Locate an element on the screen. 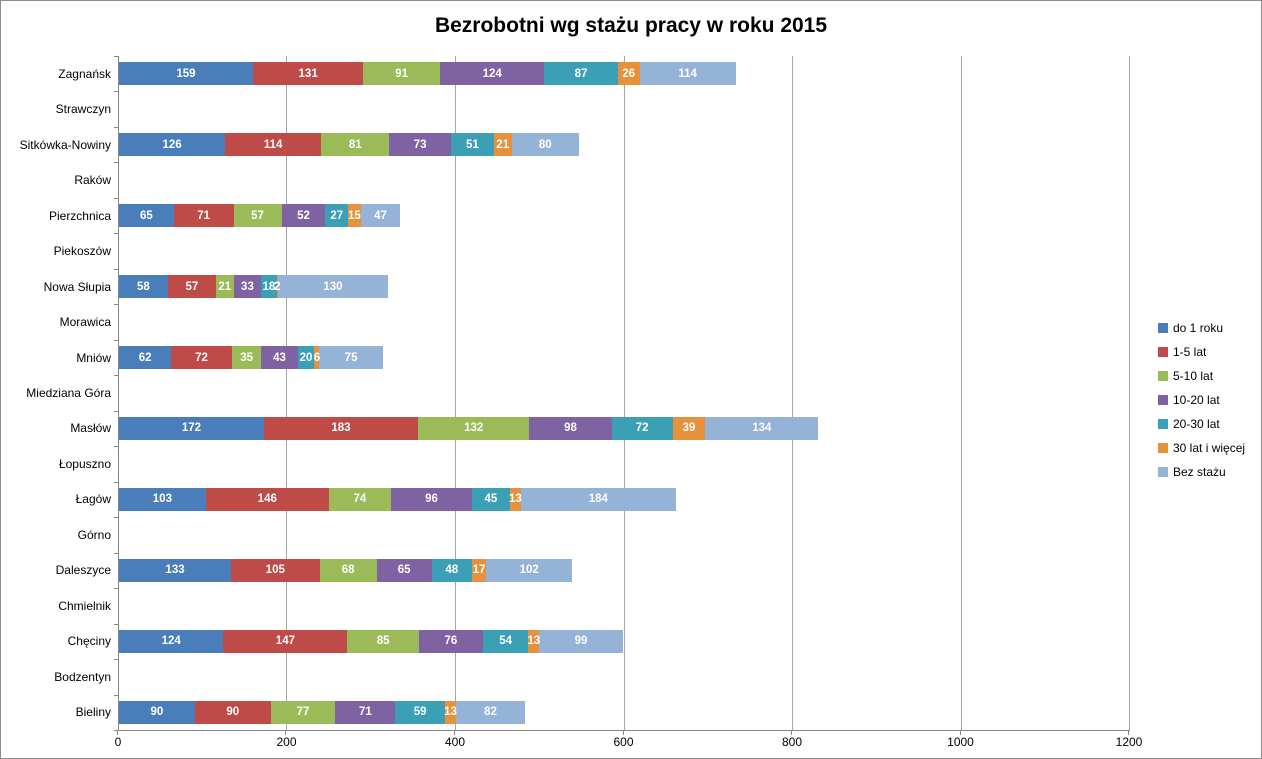  bar-value-label: 114 is located at coordinates (273, 144).